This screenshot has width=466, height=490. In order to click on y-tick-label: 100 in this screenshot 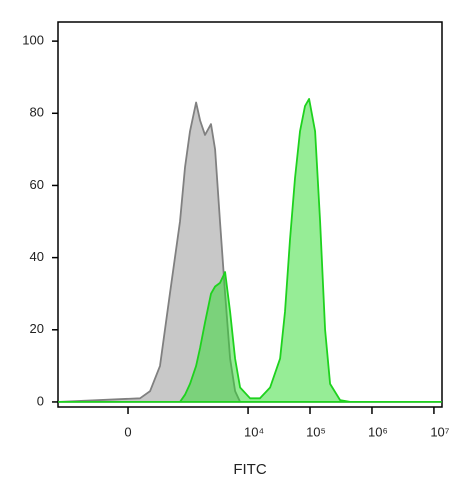, I will do `click(33, 40)`.